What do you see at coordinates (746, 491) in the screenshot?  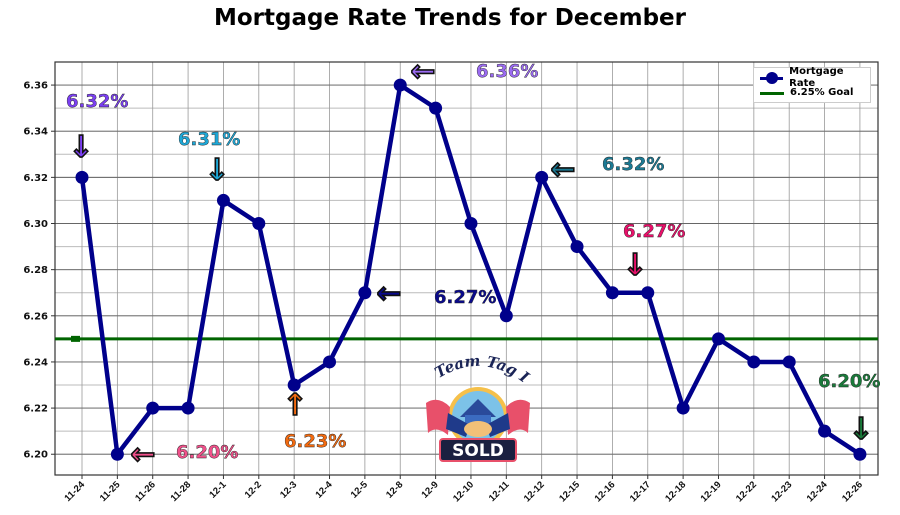 I see `x-tick-label: 12-22` at bounding box center [746, 491].